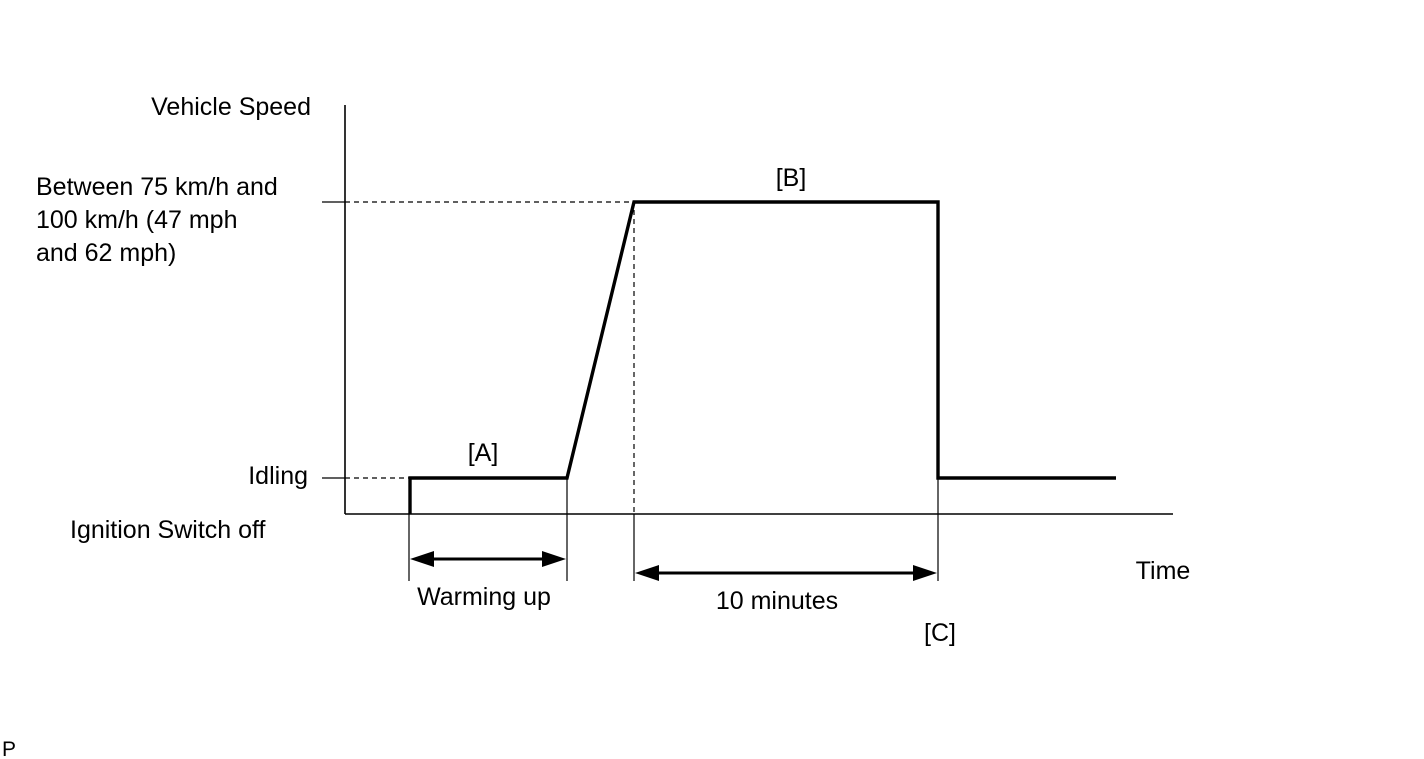 The width and height of the screenshot is (1424, 759). What do you see at coordinates (925, 573) in the screenshot?
I see `duration-arrowhead-right` at bounding box center [925, 573].